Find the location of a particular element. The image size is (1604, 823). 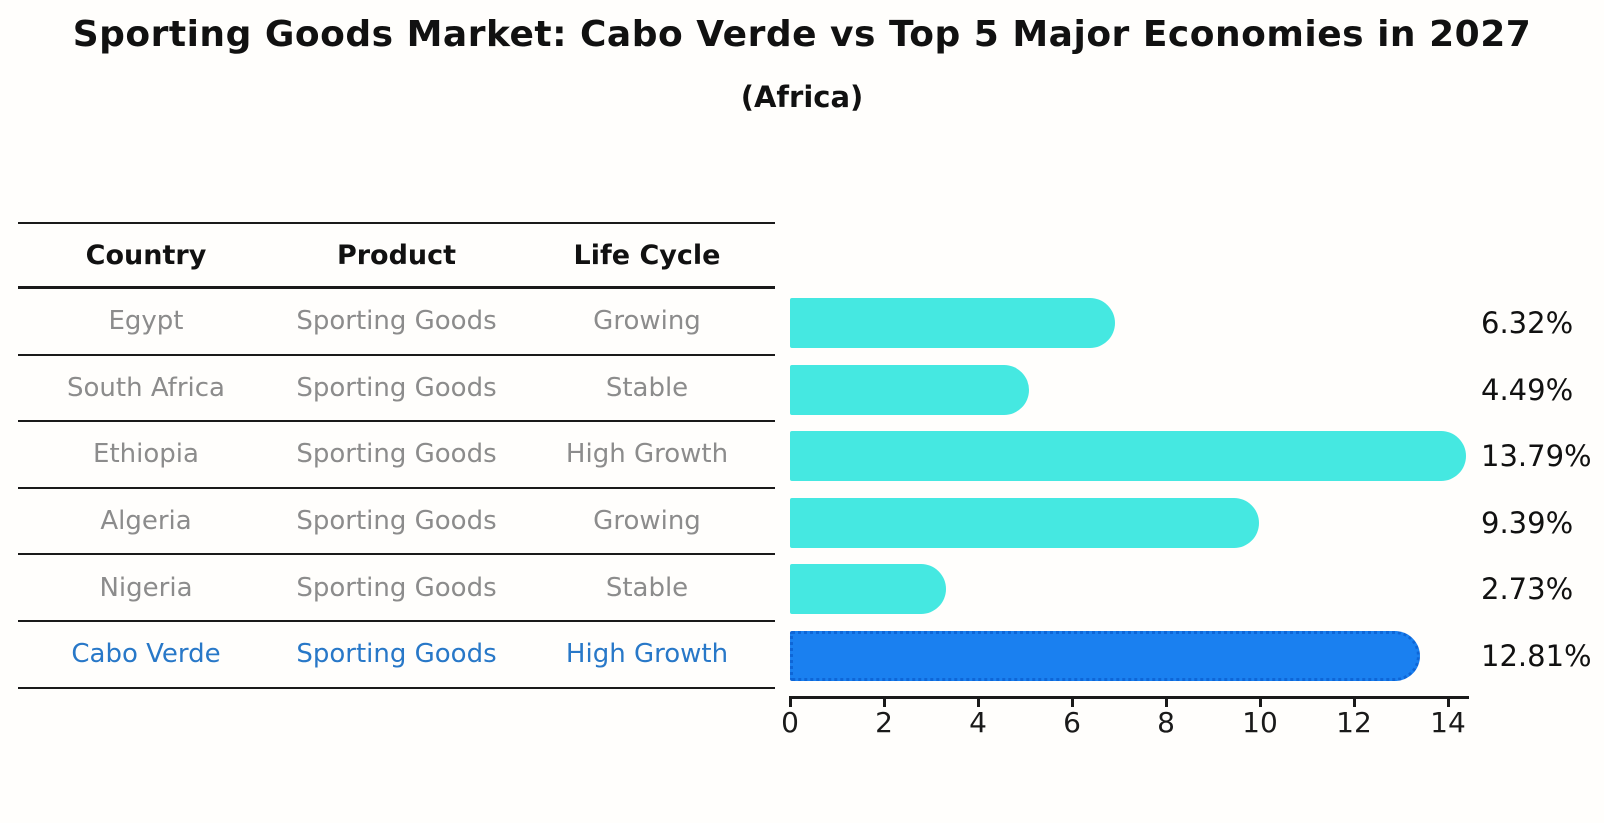

x-axis-tick-label: 10 is located at coordinates (1260, 722).